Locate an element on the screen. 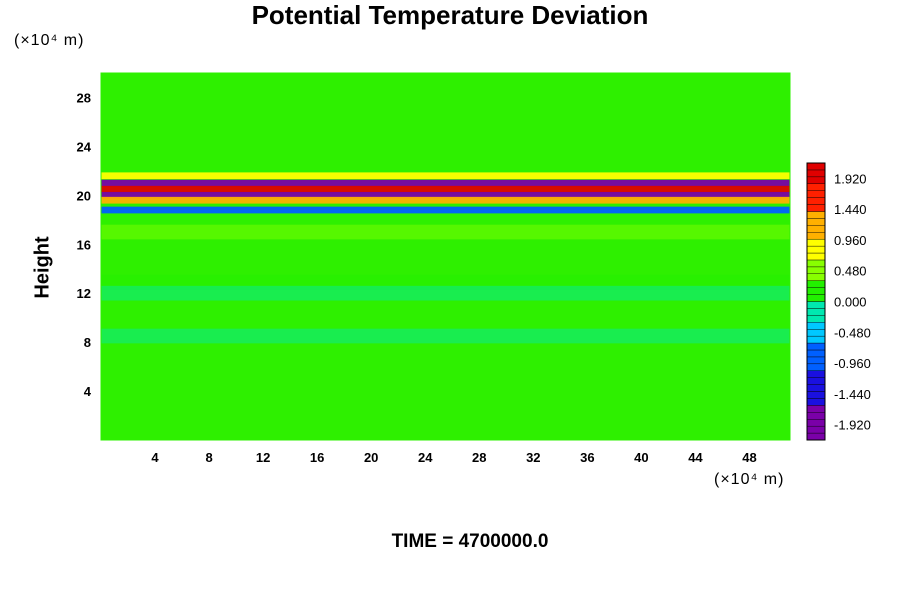 This screenshot has width=900, height=600. time-label: TIME = 4700000.0 is located at coordinates (470, 541).